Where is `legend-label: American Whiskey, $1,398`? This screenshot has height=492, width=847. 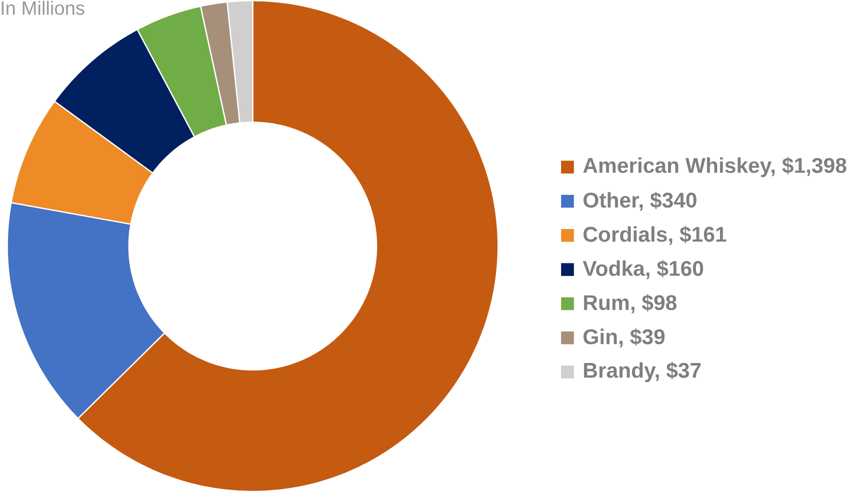 legend-label: American Whiskey, $1,398 is located at coordinates (714, 167).